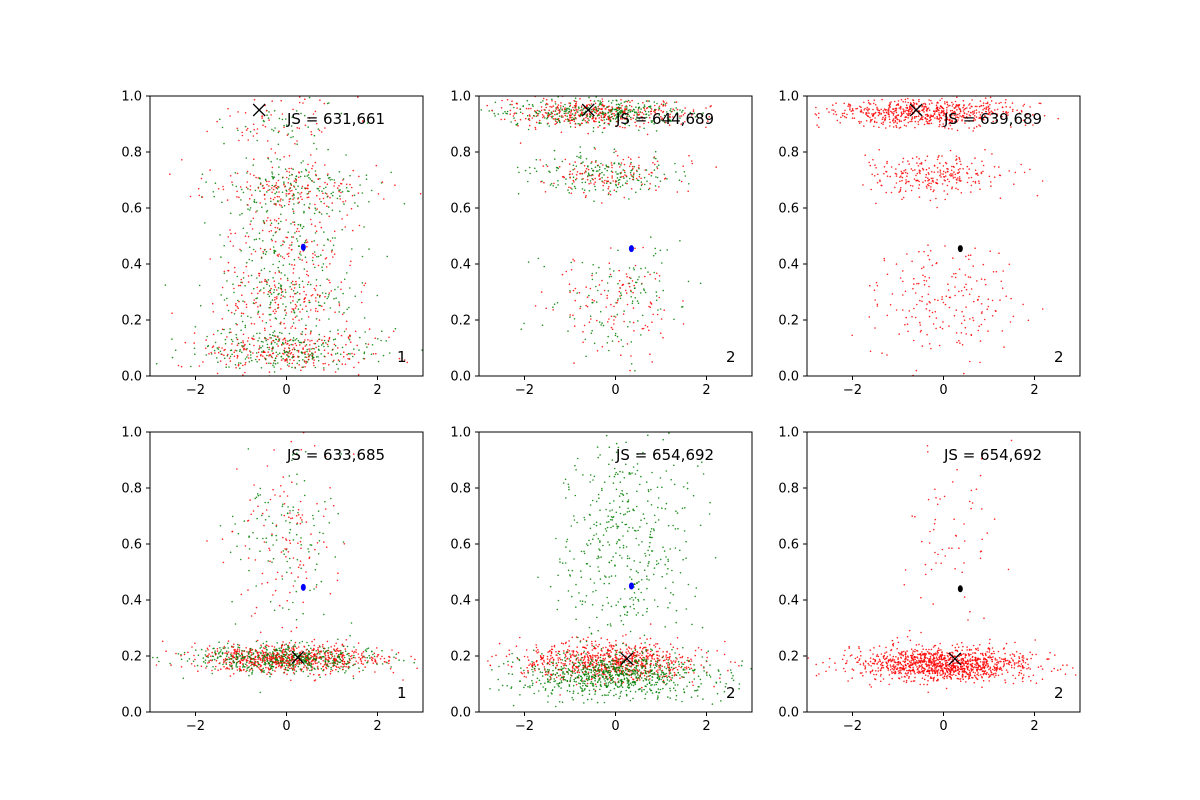 The image size is (1200, 800). Describe the element at coordinates (664, 119) in the screenshot. I see `js-annotation: JS = 644,689` at that location.